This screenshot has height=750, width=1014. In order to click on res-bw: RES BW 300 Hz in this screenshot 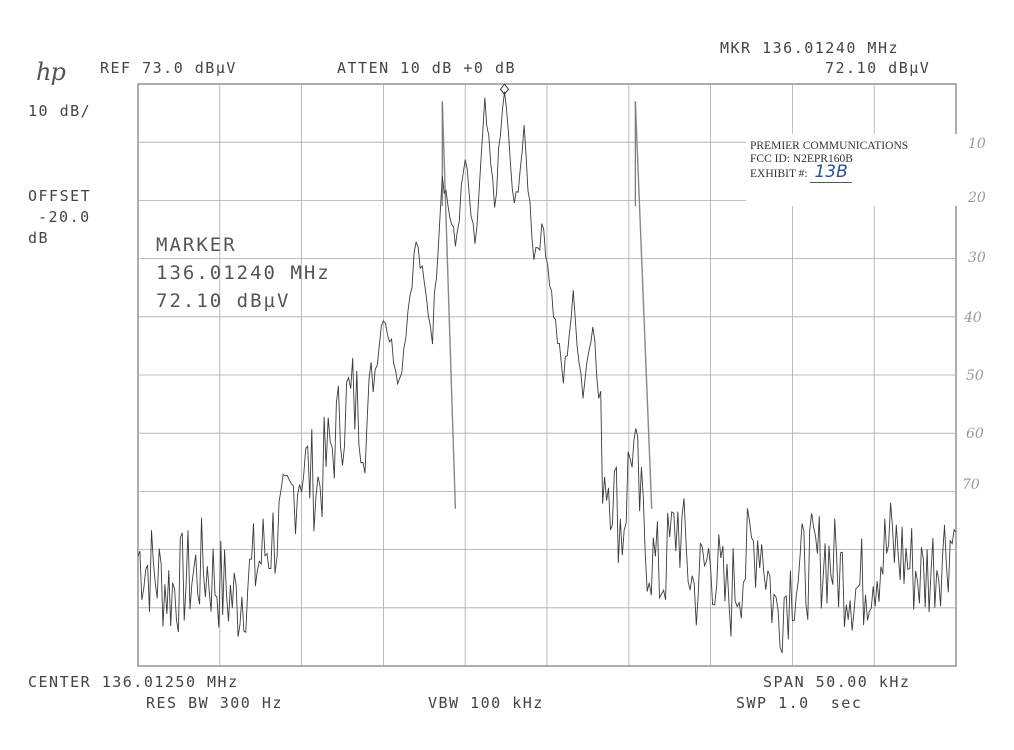, I will do `click(214, 703)`.